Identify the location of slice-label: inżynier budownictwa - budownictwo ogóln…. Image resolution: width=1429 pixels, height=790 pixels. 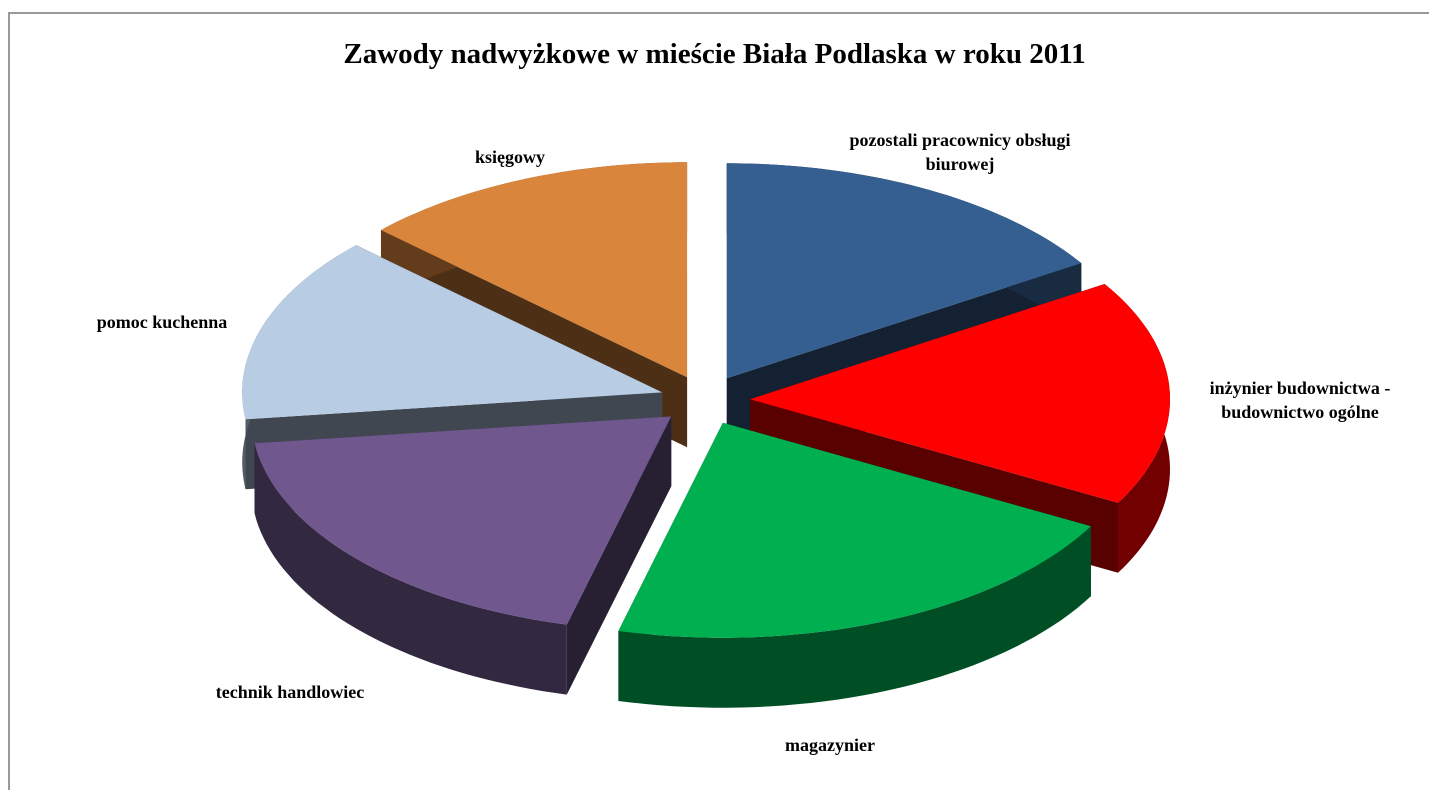
(1300, 400).